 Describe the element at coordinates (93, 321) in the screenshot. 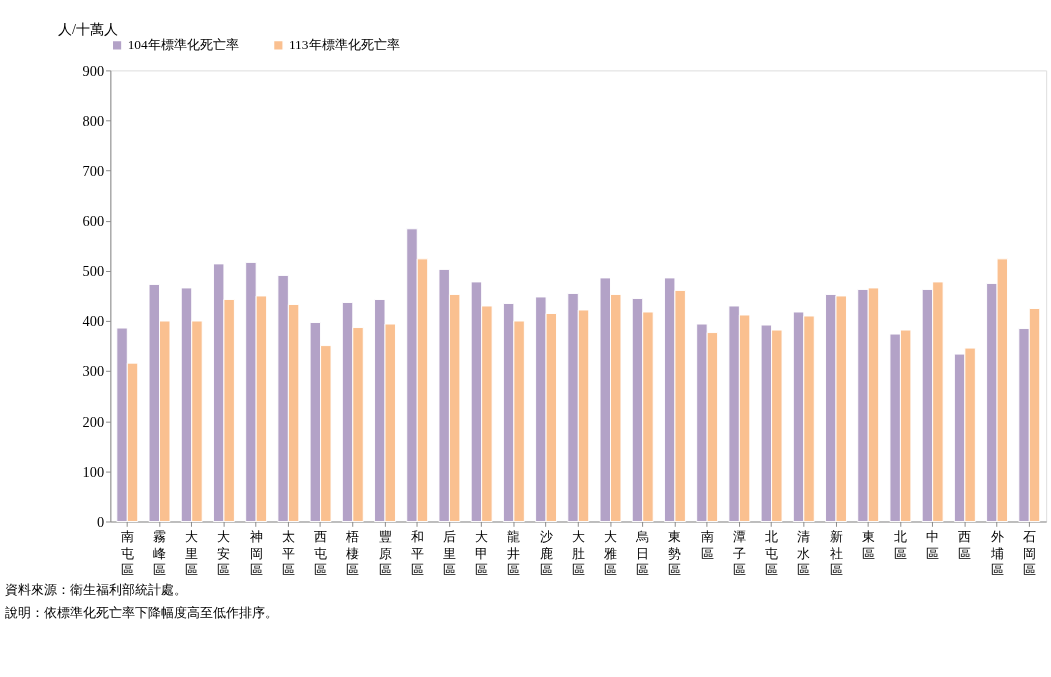

I see `y-tick-label: 400` at that location.